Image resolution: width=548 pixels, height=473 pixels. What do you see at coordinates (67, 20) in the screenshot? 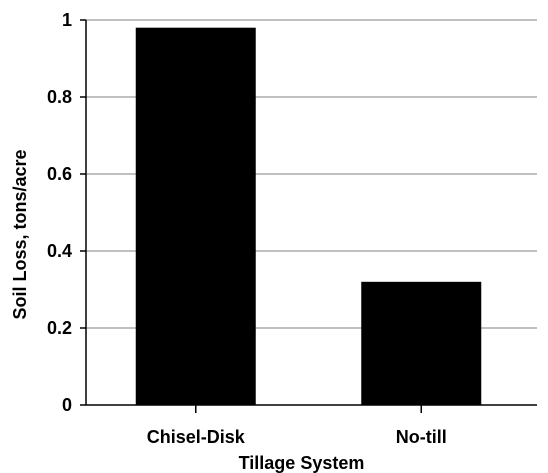
I see `y-tick-label: 1` at bounding box center [67, 20].